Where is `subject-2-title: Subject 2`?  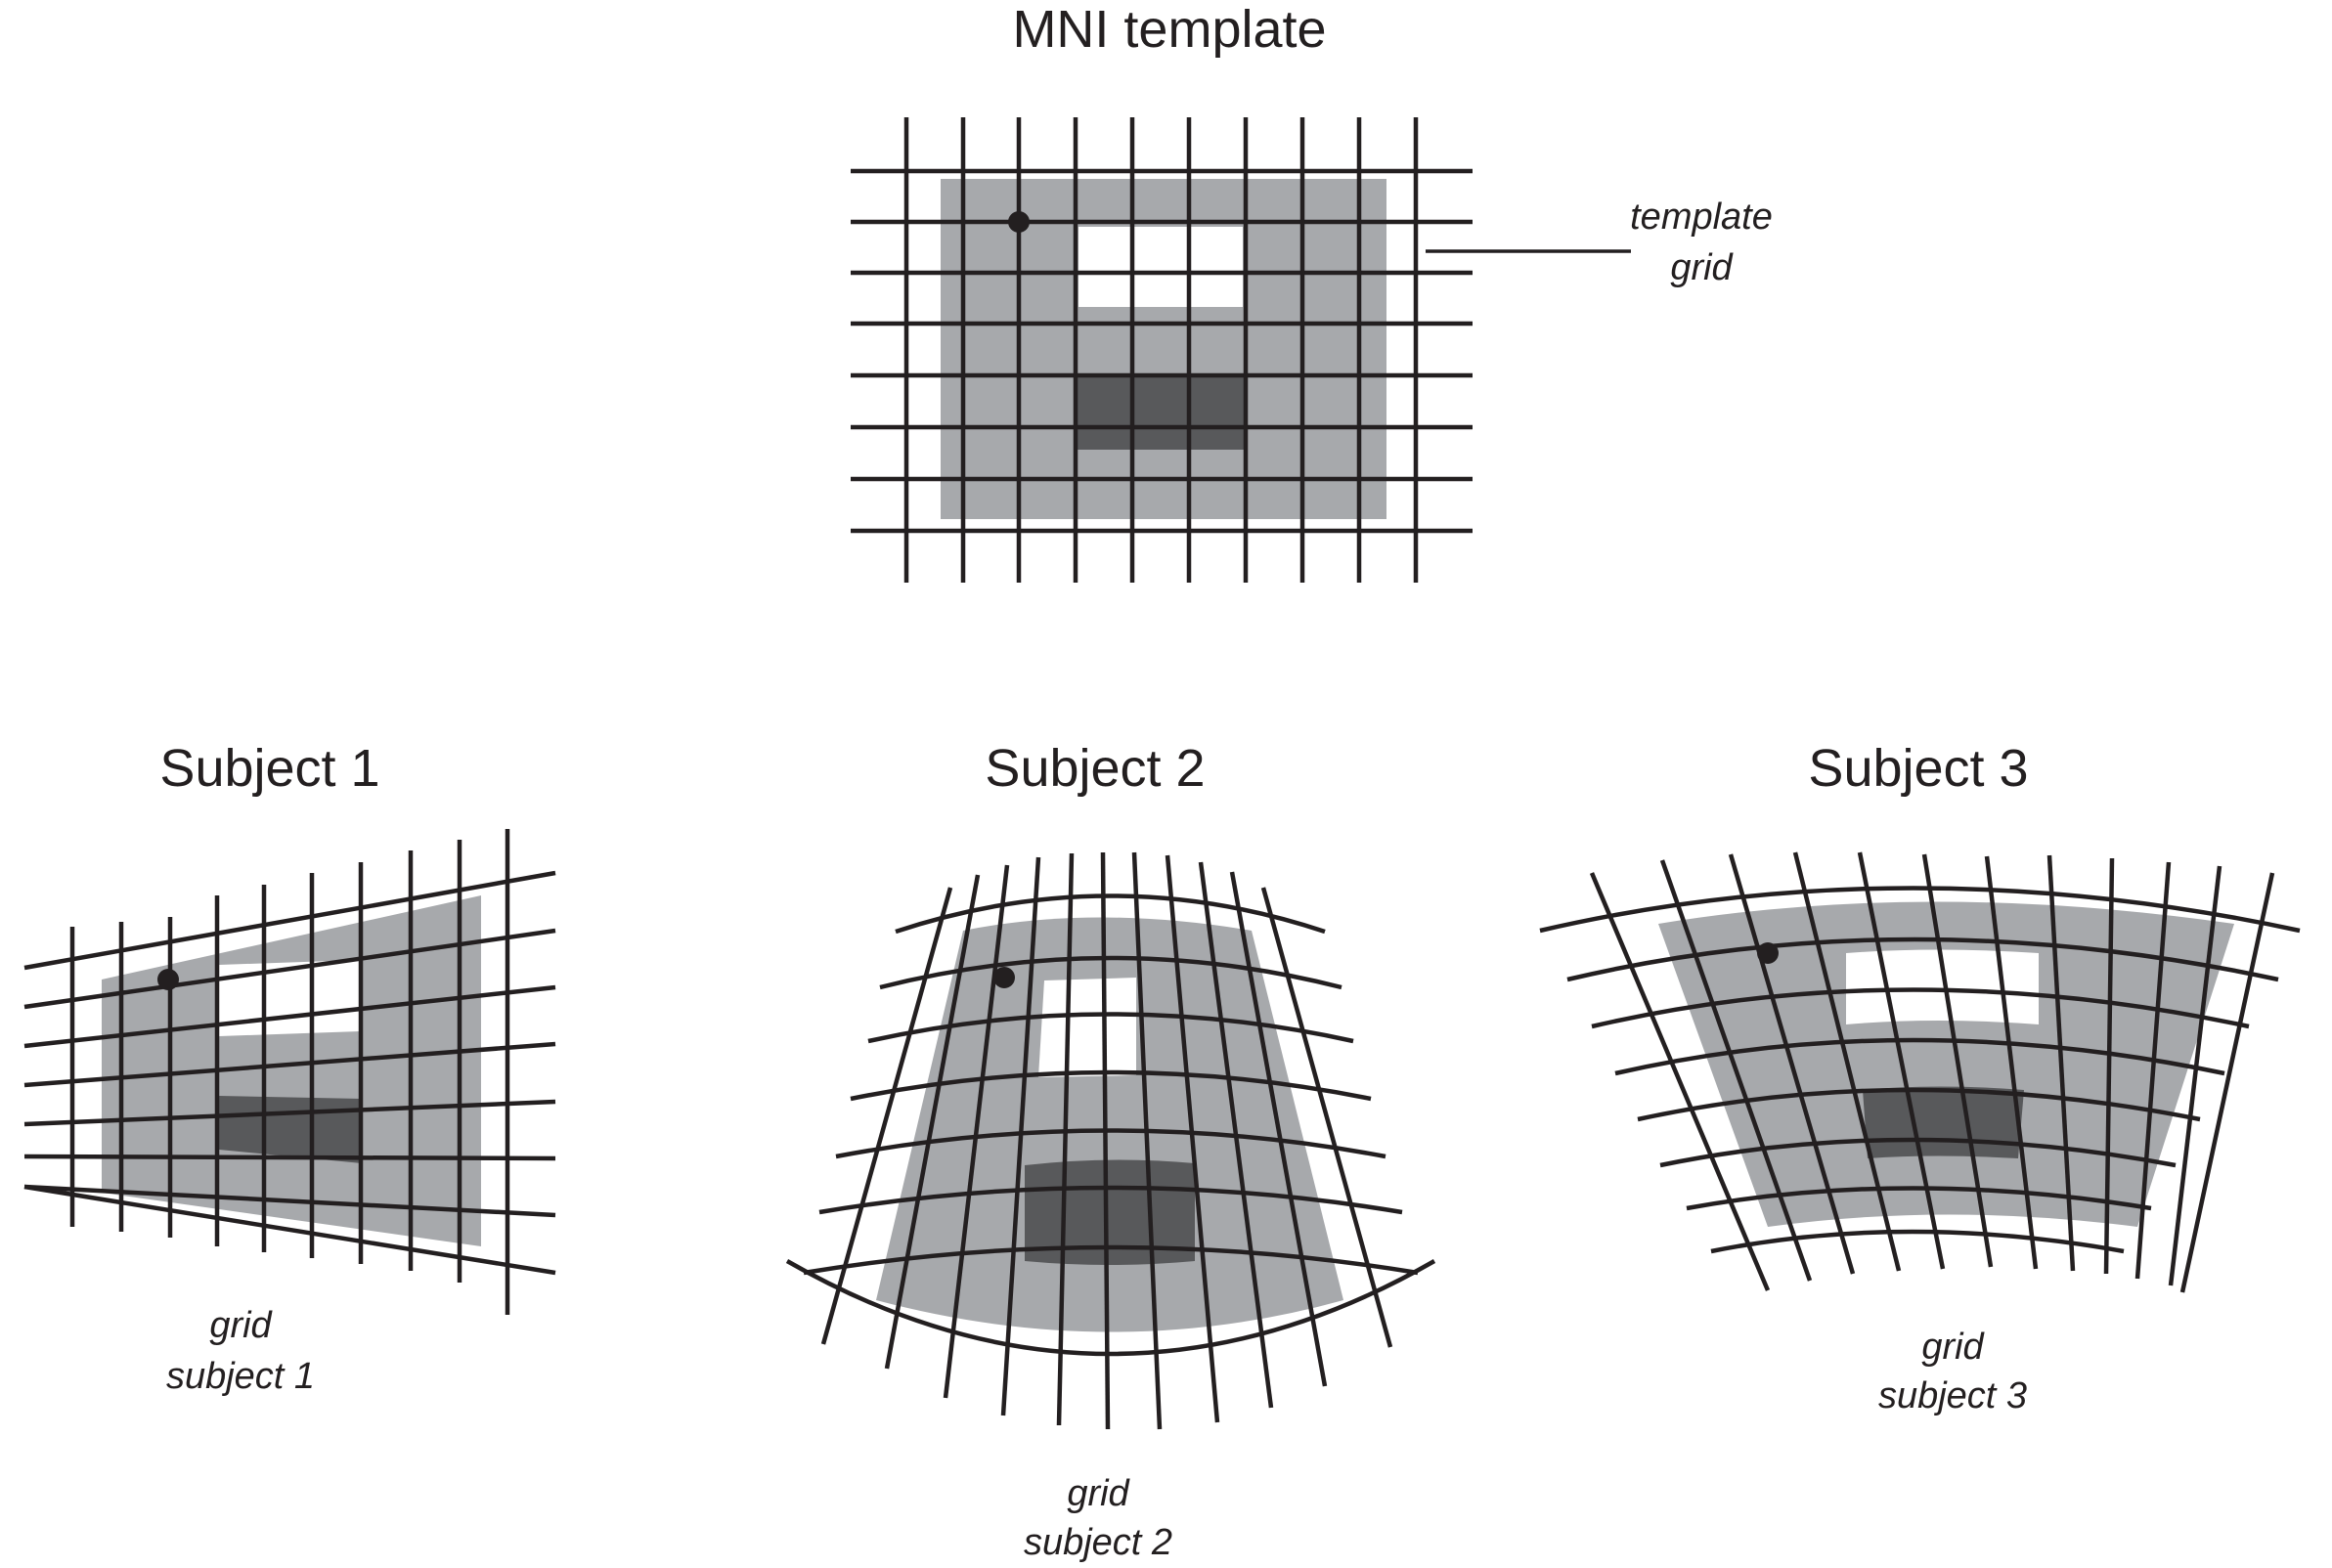
subject-2-title: Subject 2 is located at coordinates (1095, 769).